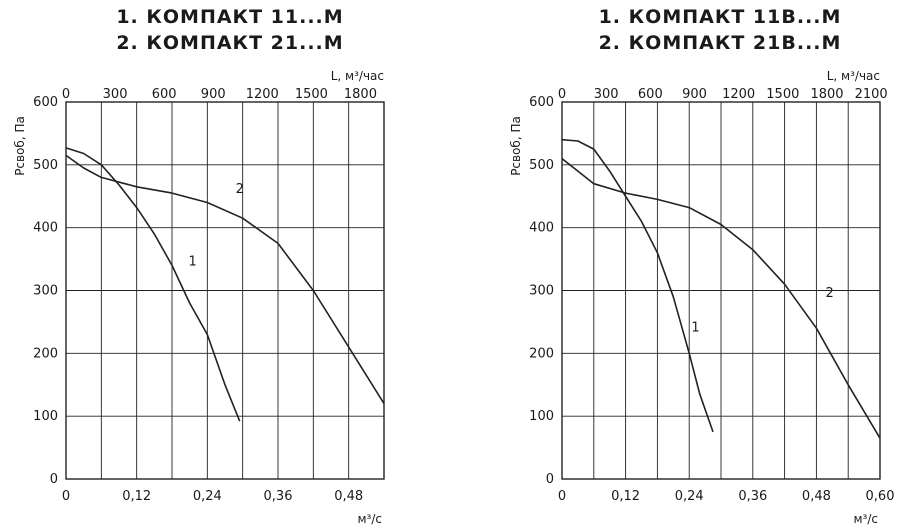 The width and height of the screenshot is (900, 529). What do you see at coordinates (230, 17) in the screenshot?
I see `left-title-line-1: 1. КОМПАКТ 11...М` at bounding box center [230, 17].